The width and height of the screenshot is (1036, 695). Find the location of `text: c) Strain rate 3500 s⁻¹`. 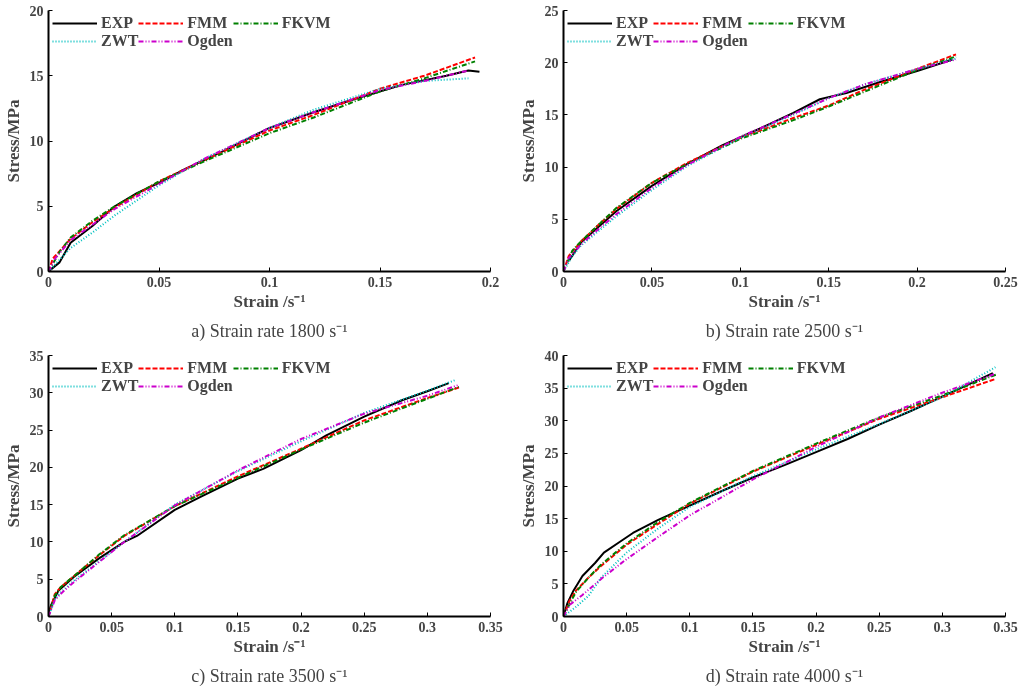

text: c) Strain rate 3500 s⁻¹ is located at coordinates (269, 676).